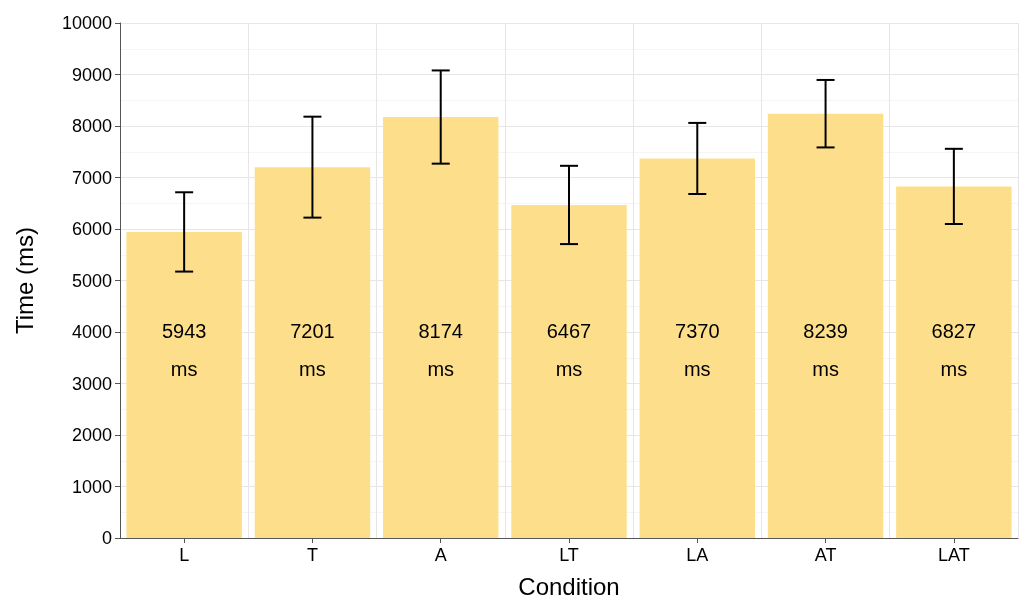 The image size is (1023, 603). I want to click on data-label: 8239 ms, so click(825, 350).